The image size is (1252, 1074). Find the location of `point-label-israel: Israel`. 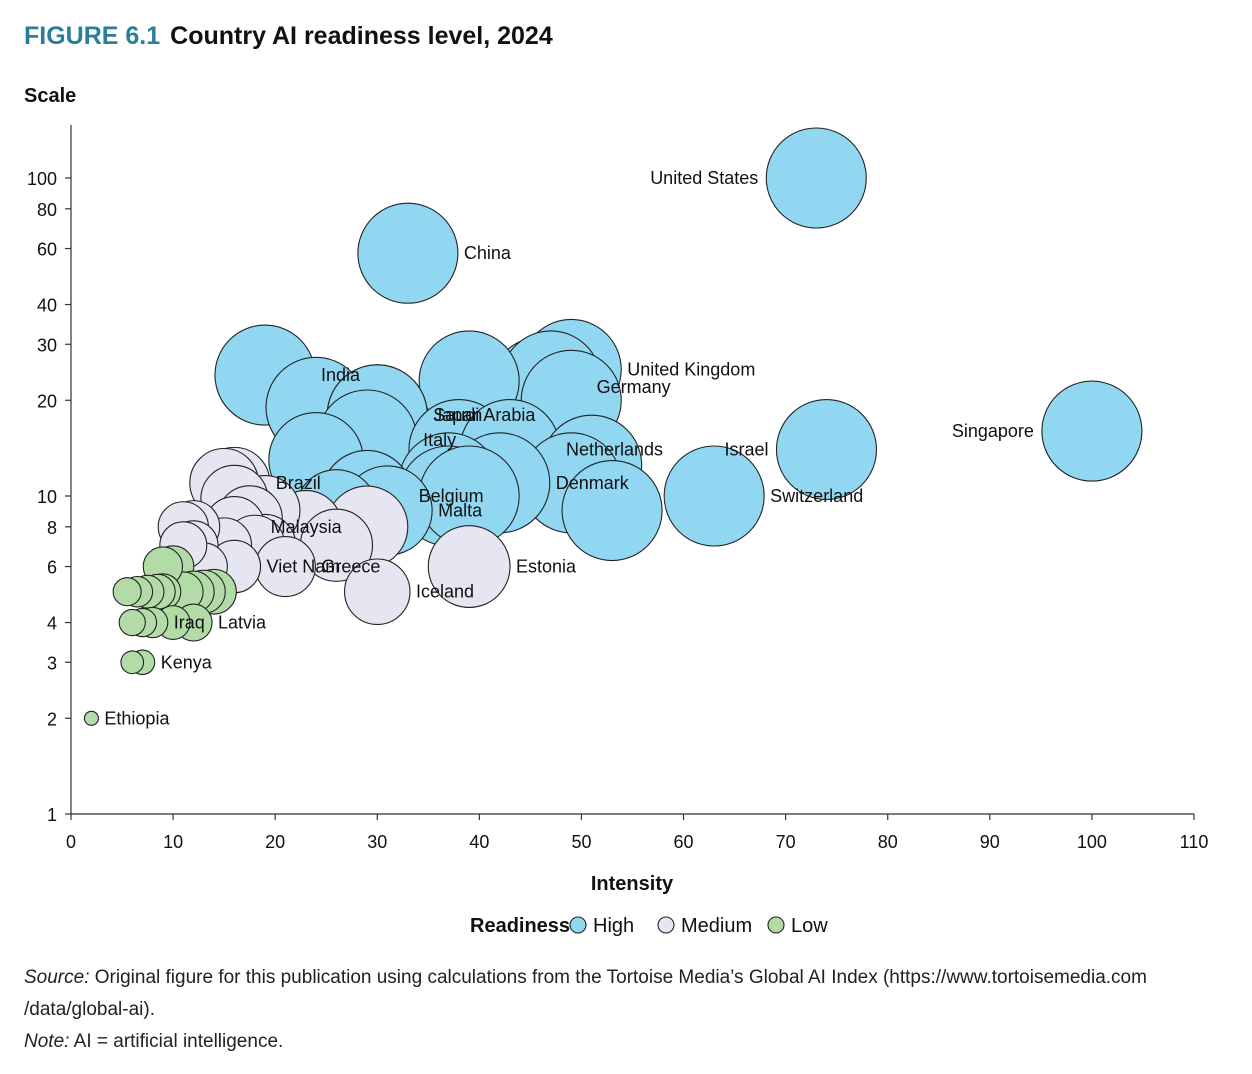

point-label-israel: Israel is located at coordinates (746, 450).